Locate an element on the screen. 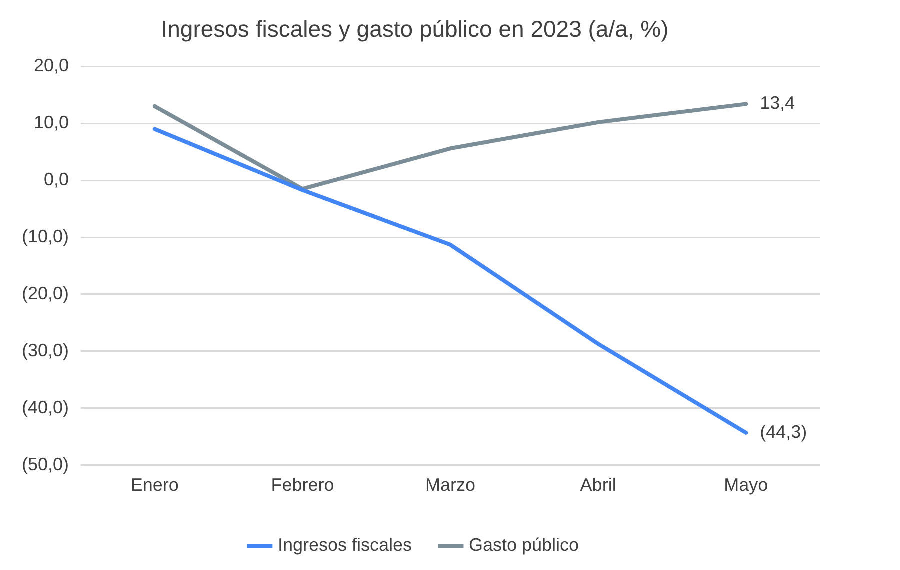 This screenshot has width=900, height=570. data-label: (44,3) is located at coordinates (784, 432).